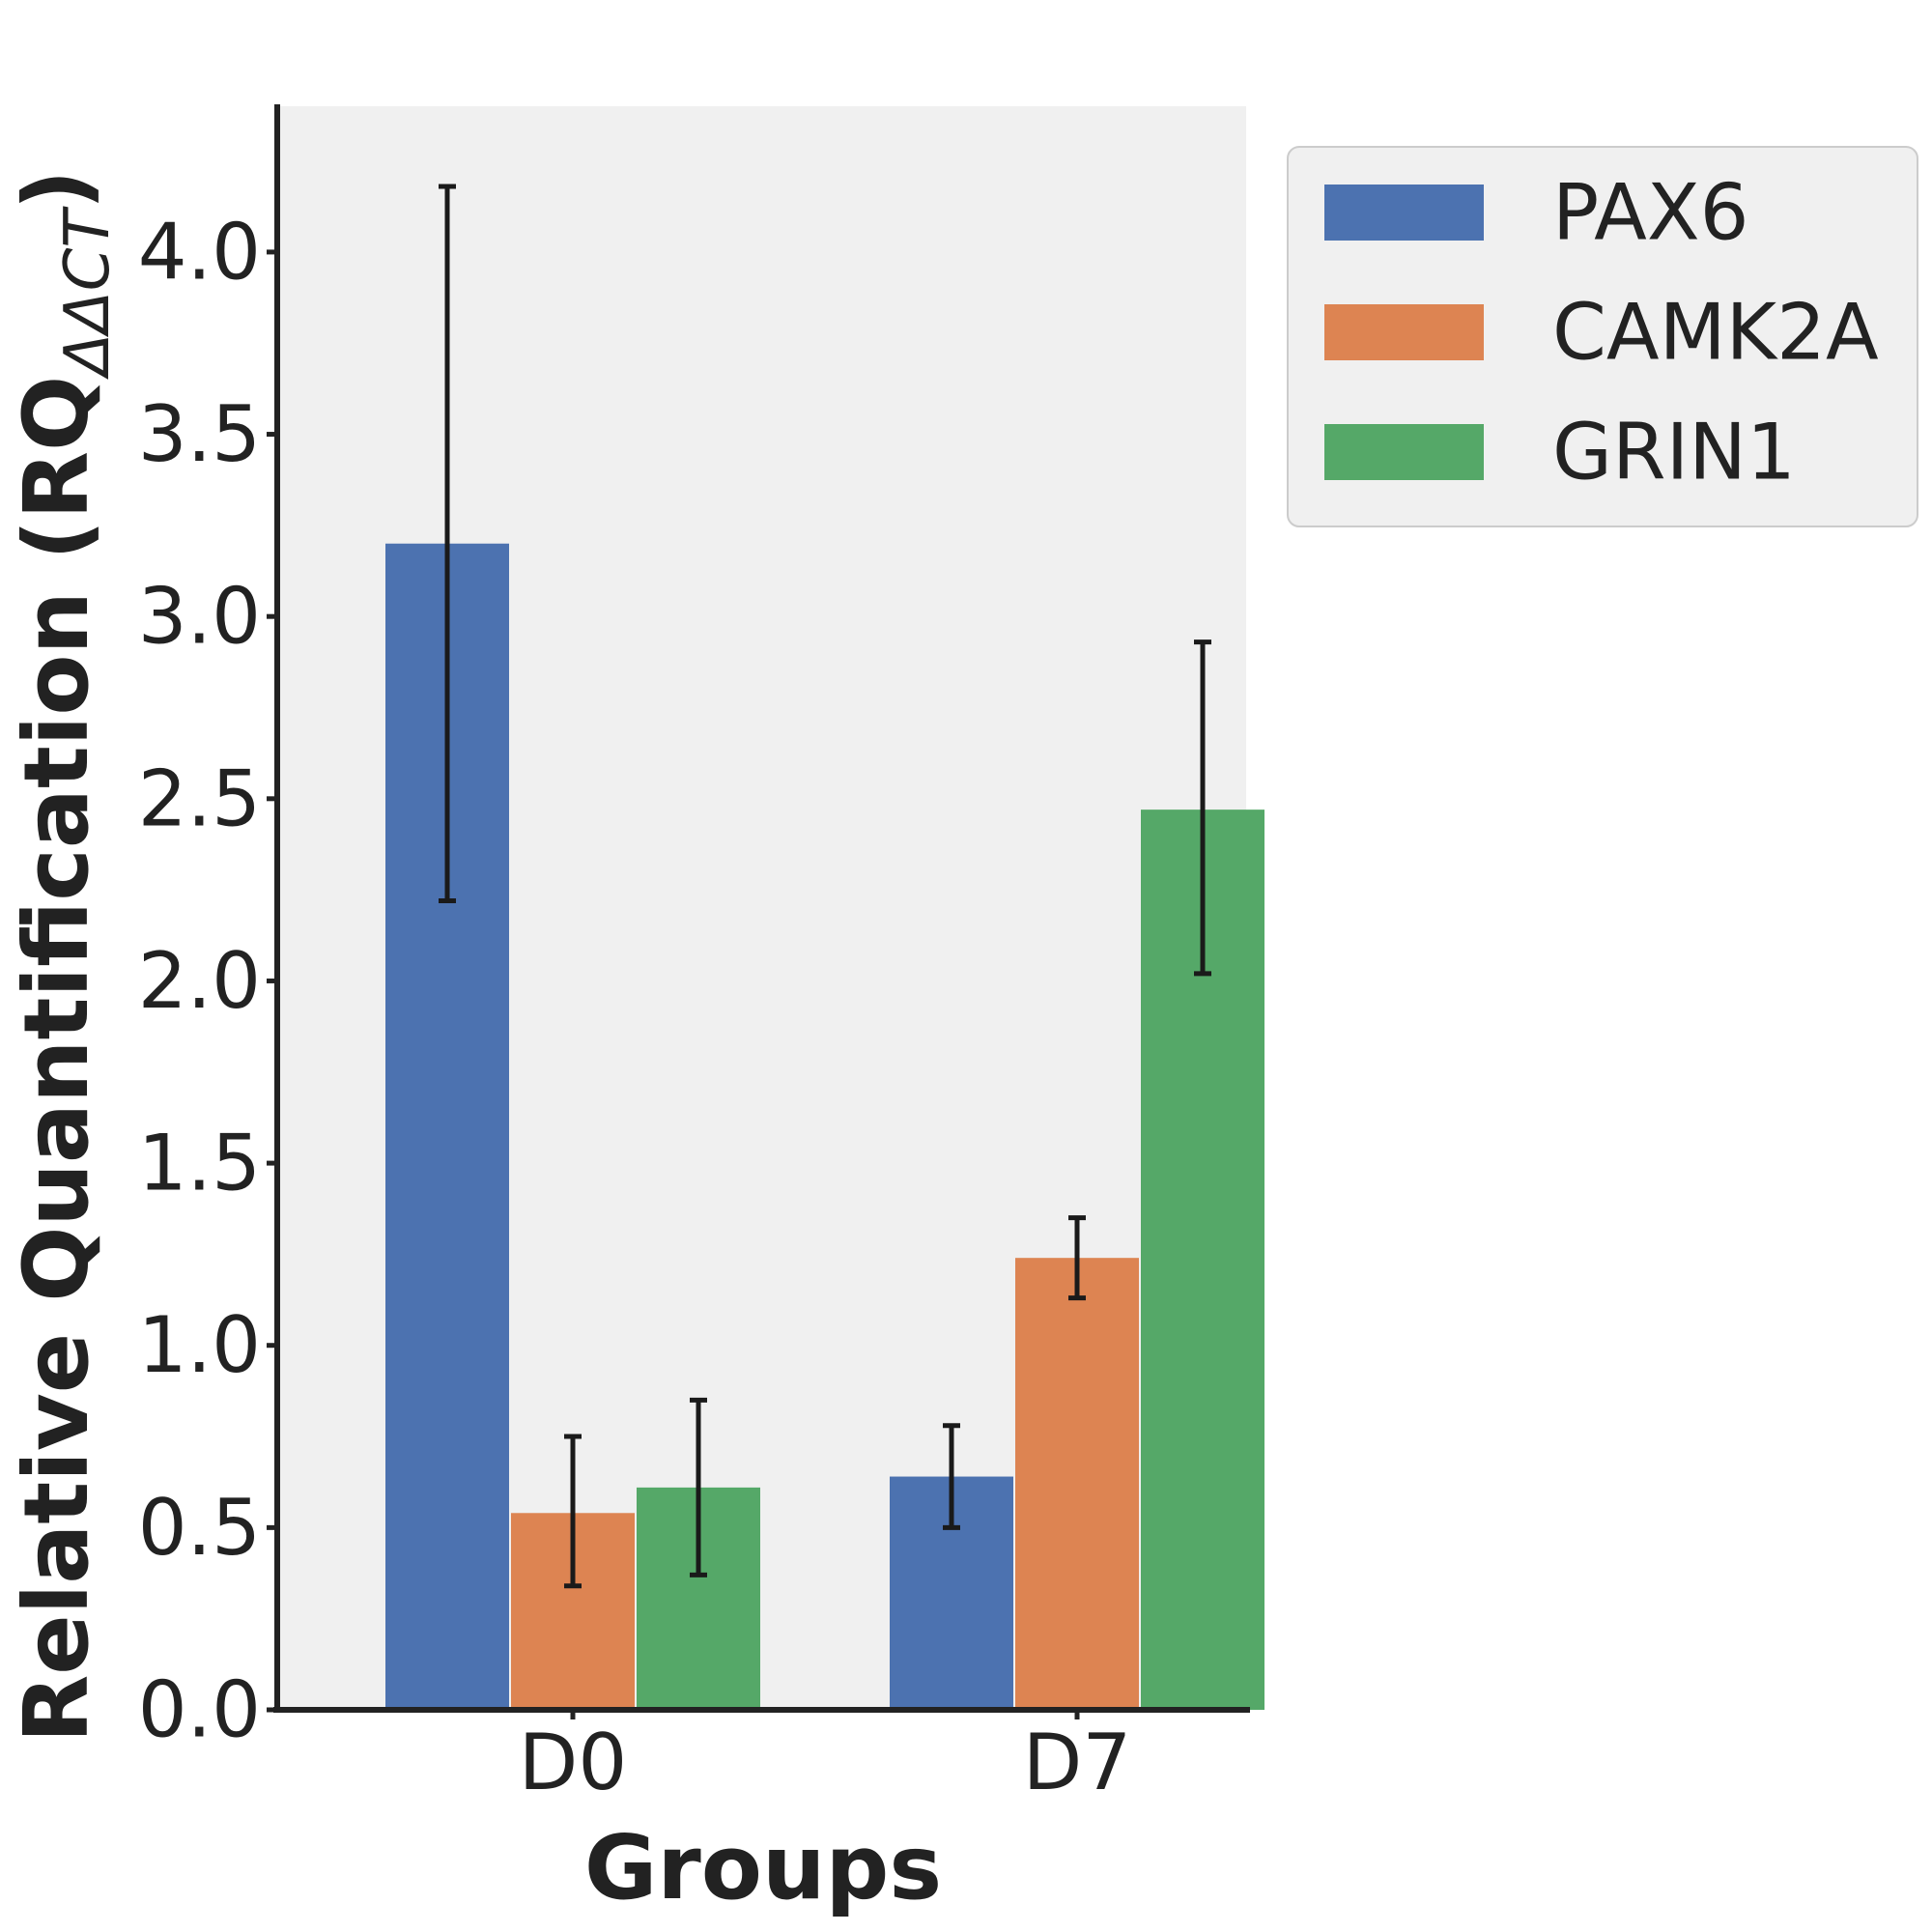 The height and width of the screenshot is (1932, 1932). I want to click on y-tick: 2.5, so click(207, 798).